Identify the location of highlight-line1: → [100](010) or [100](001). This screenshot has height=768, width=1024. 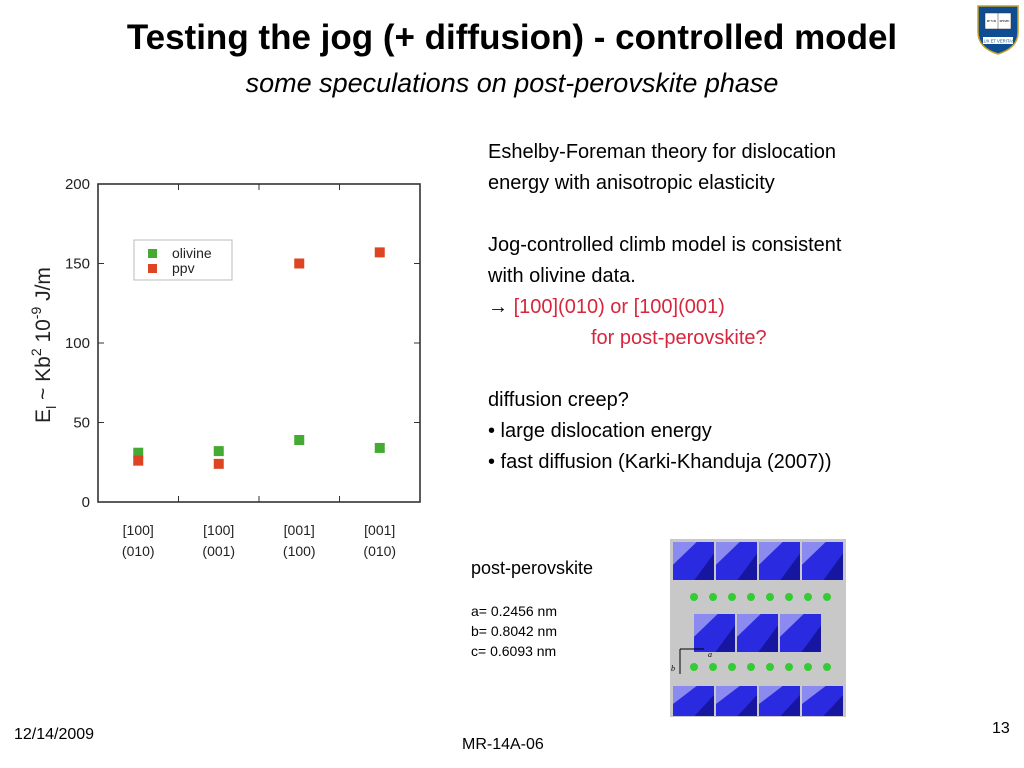
(738, 307).